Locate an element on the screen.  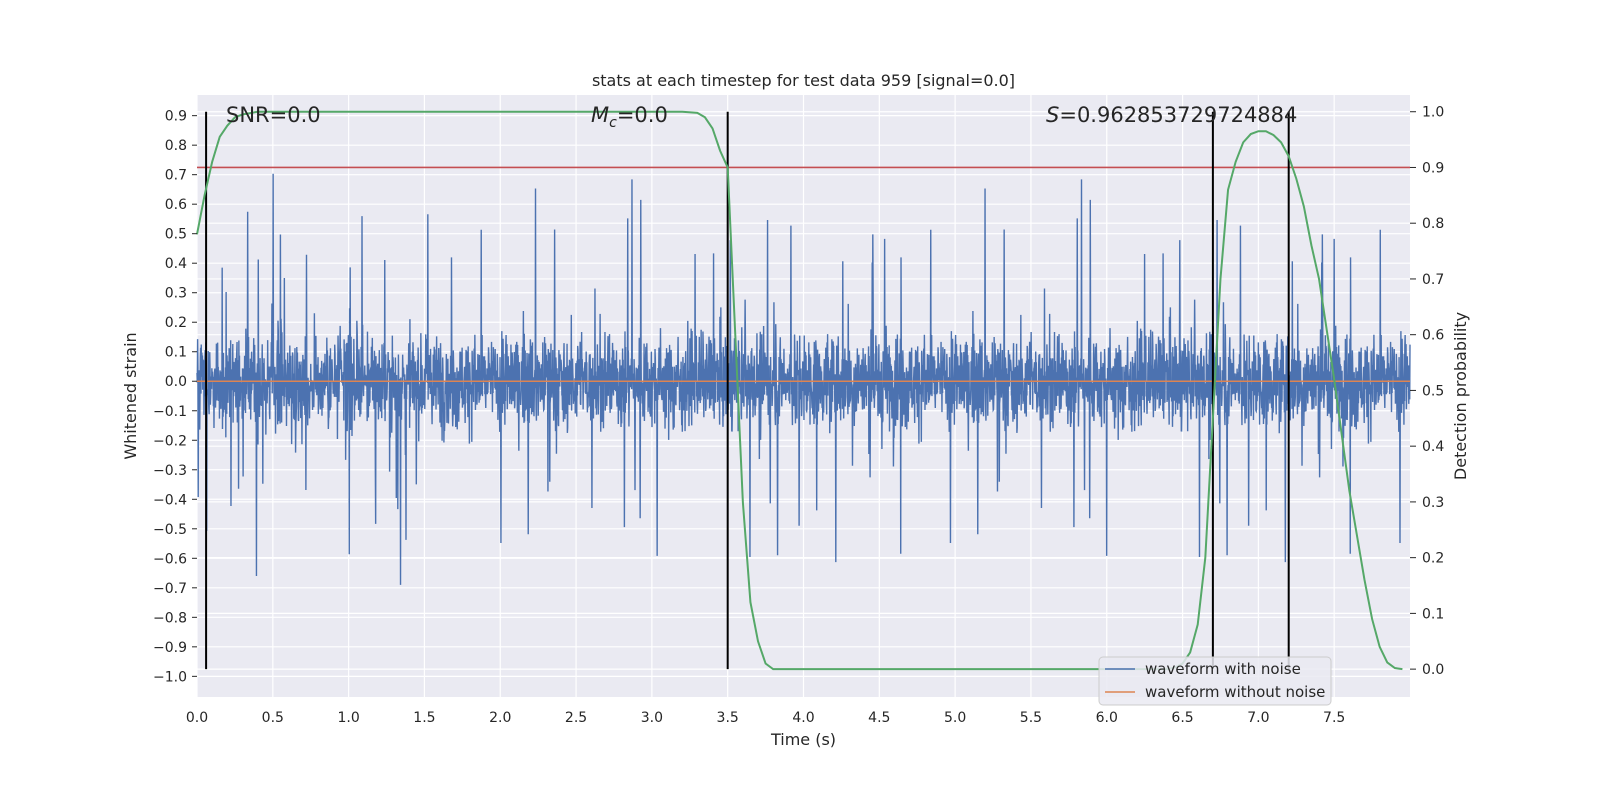
chirp-mass-symbol: M is located at coordinates (600, 115).